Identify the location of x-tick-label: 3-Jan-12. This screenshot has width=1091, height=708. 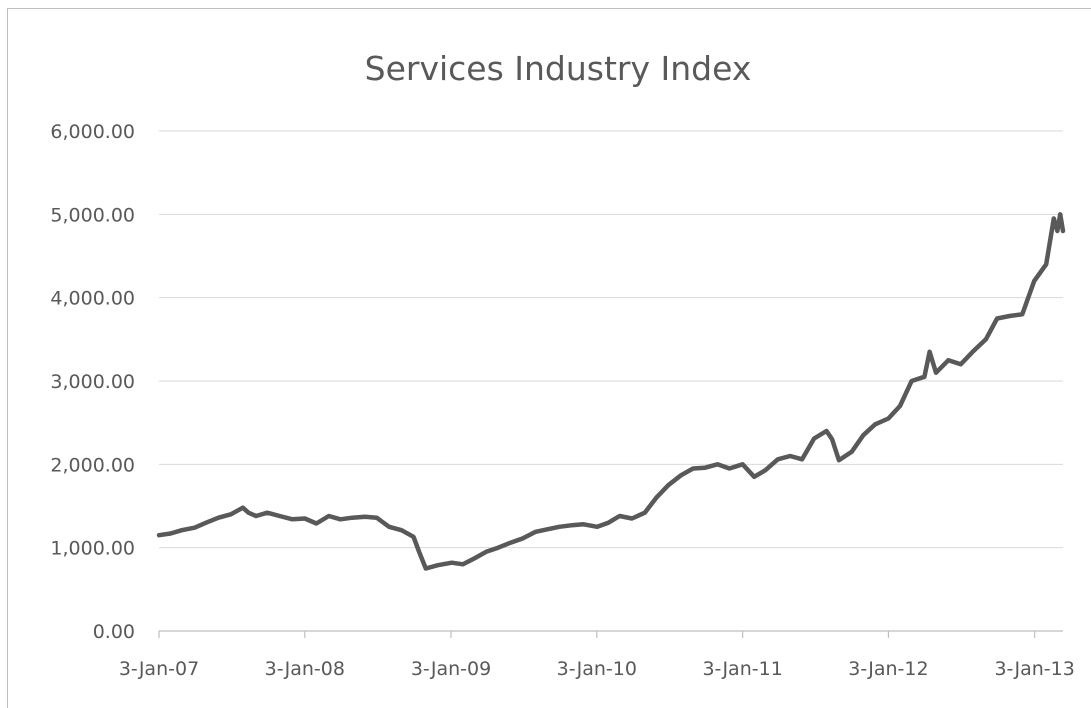
(888, 669).